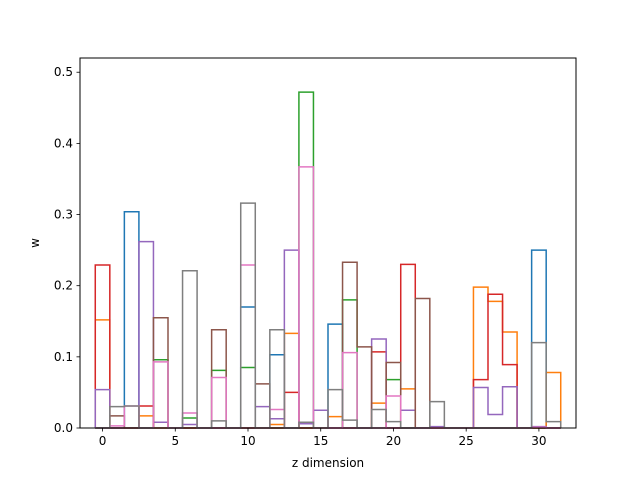 The image size is (640, 480). I want to click on y-axis-ticks: 0.0 0.1 0.2 0.3 0.4 0.5, so click(67, 250).